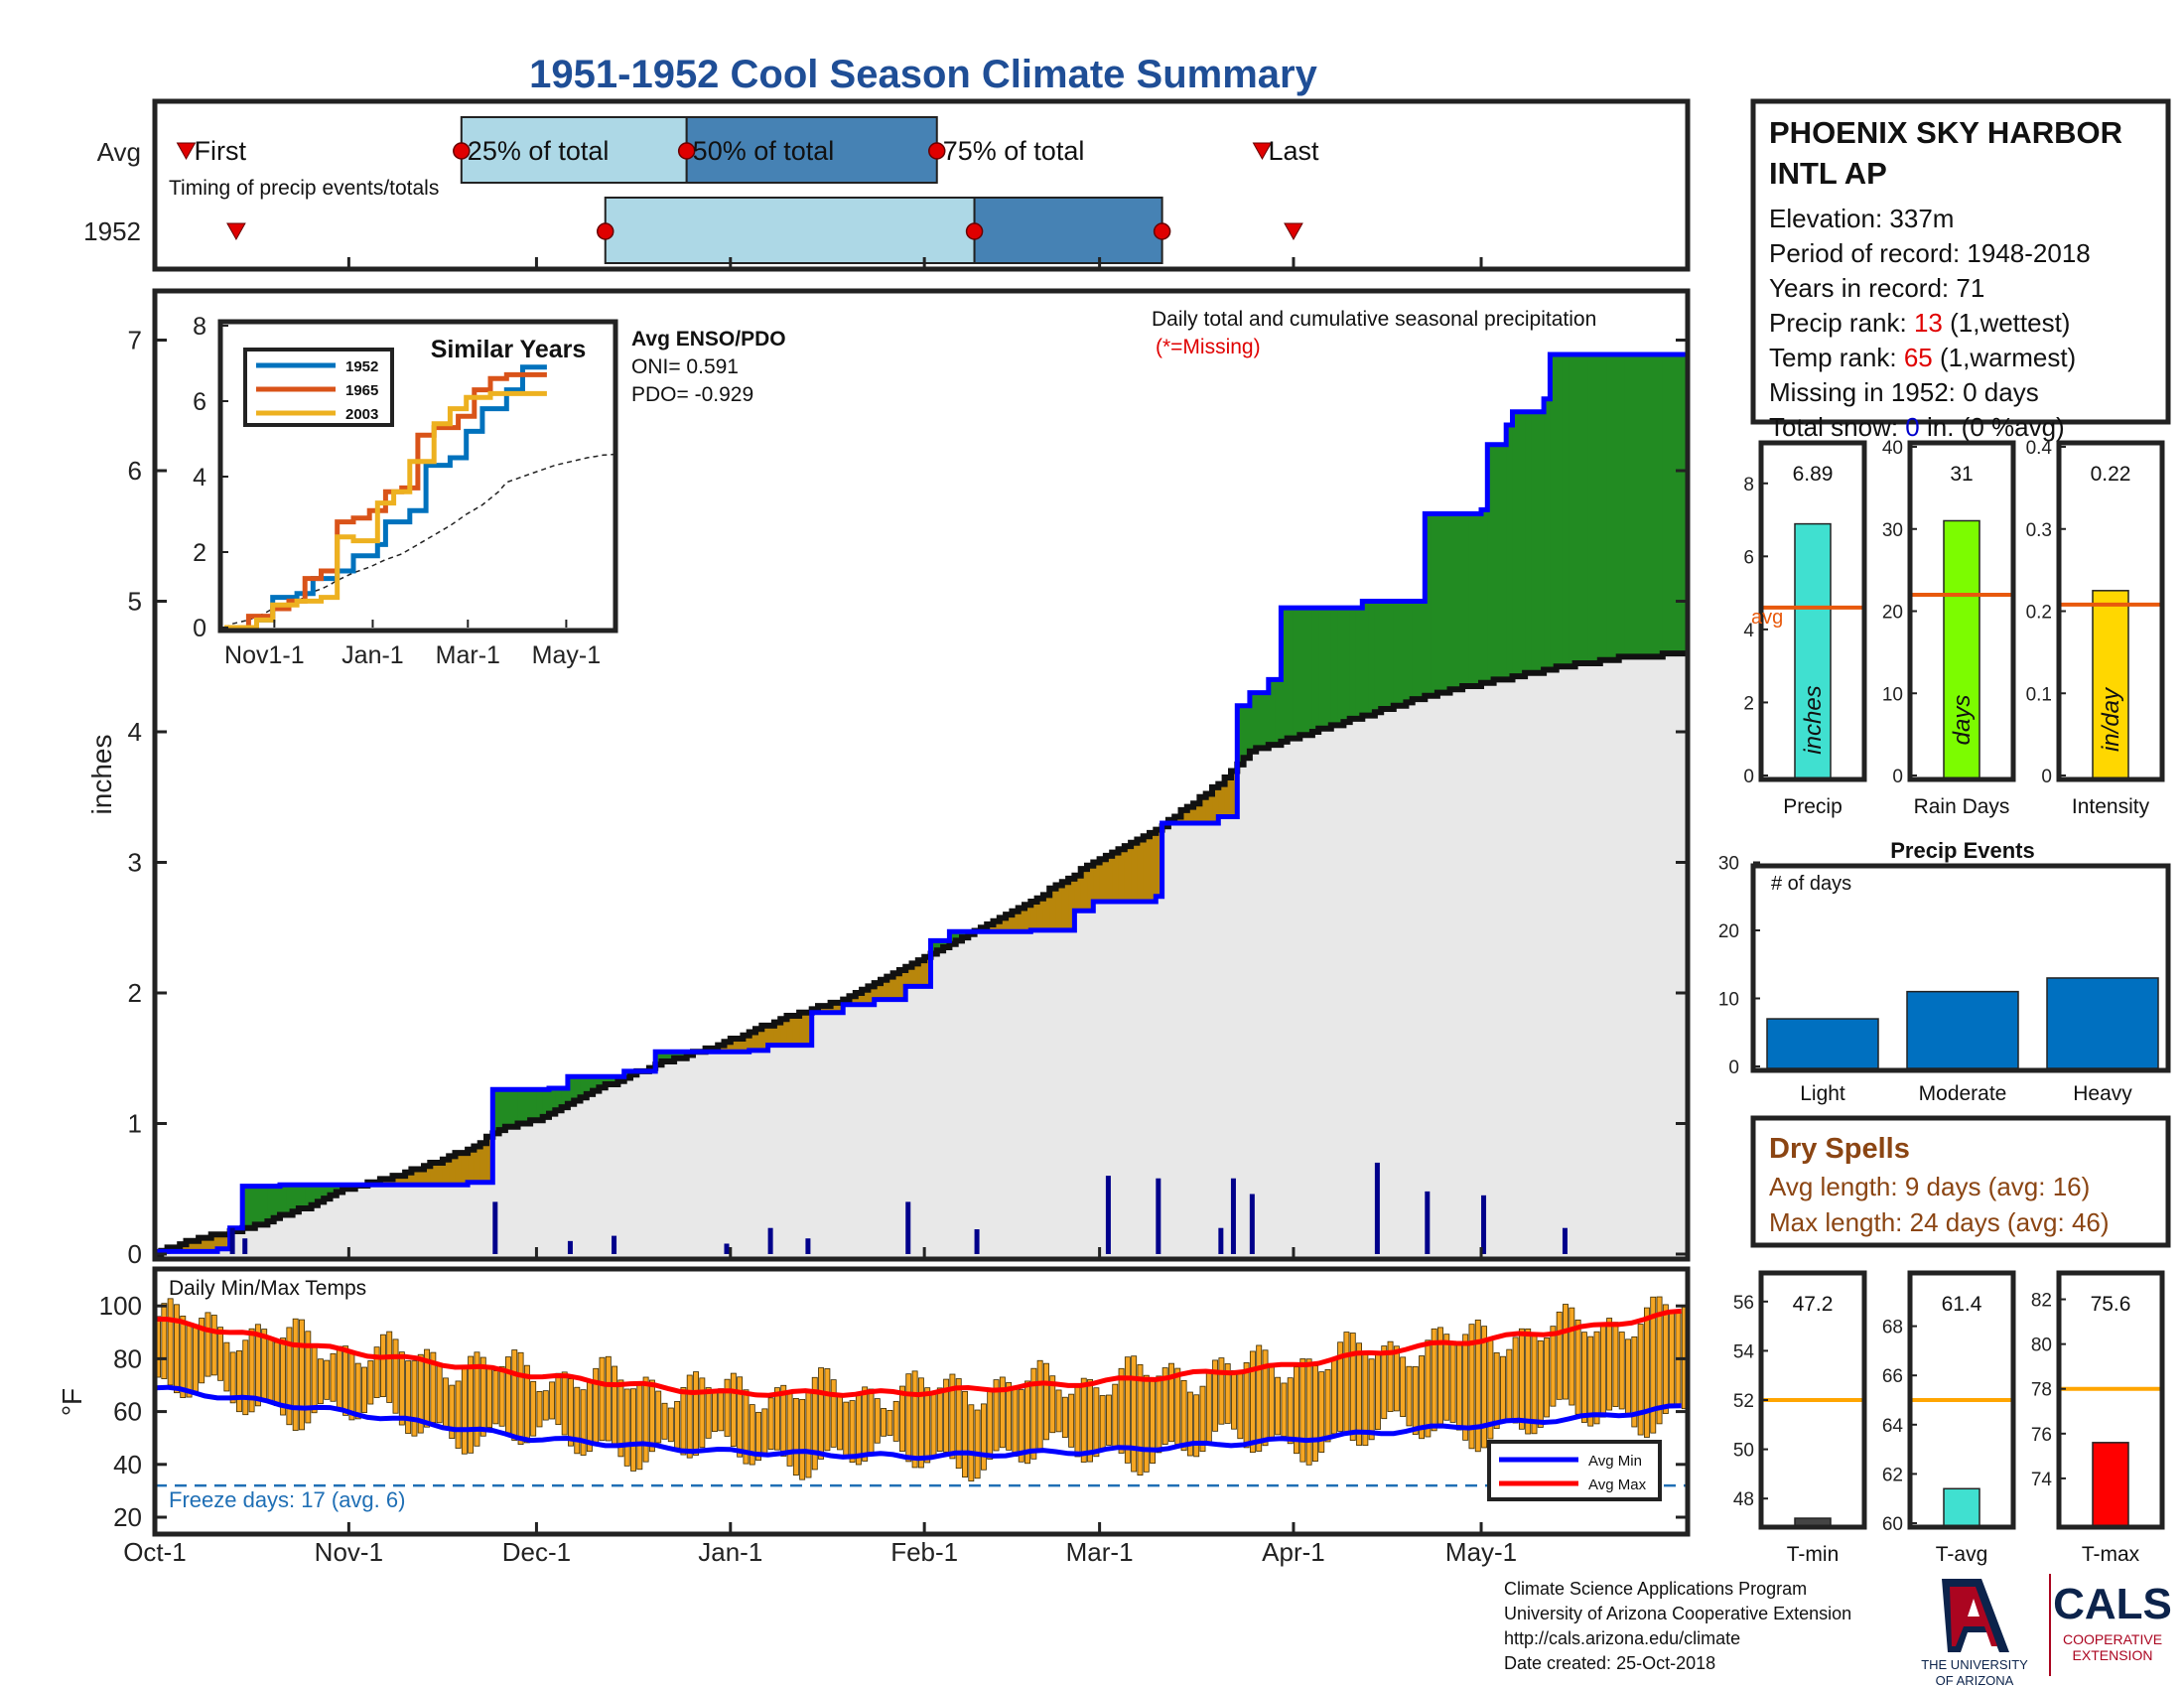 The height and width of the screenshot is (1688, 2184). I want to click on bar-y-tick-label: 62, so click(1892, 1475).